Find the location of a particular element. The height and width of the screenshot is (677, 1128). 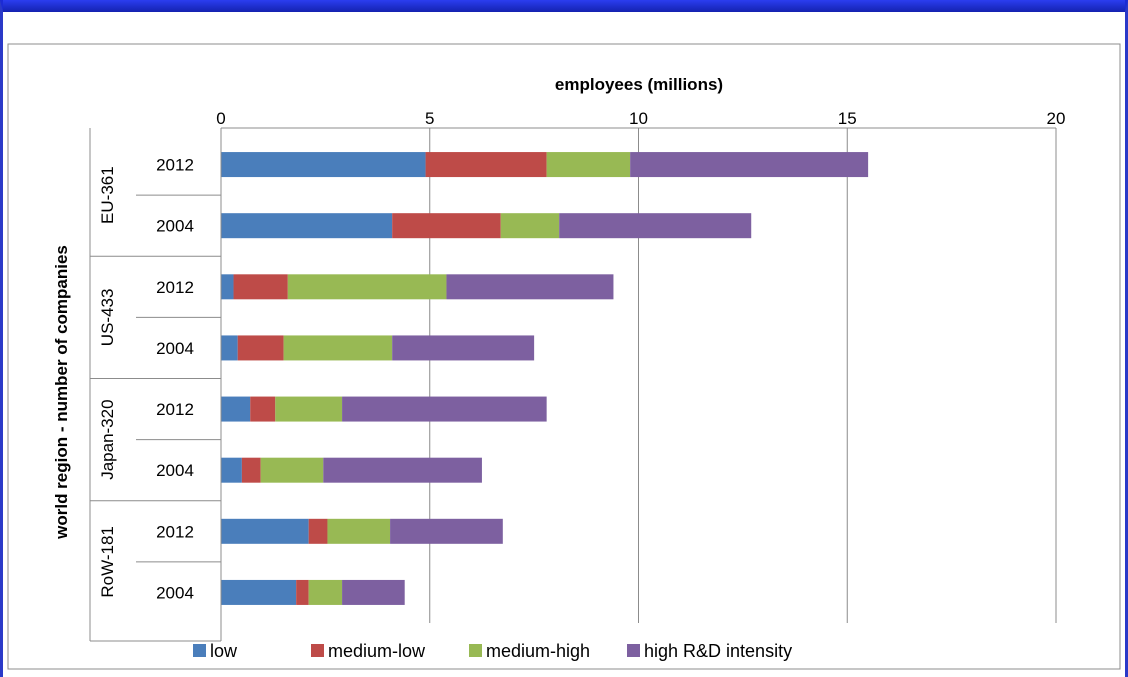

y-axis-title: world region - number of companies is located at coordinates (61, 392).